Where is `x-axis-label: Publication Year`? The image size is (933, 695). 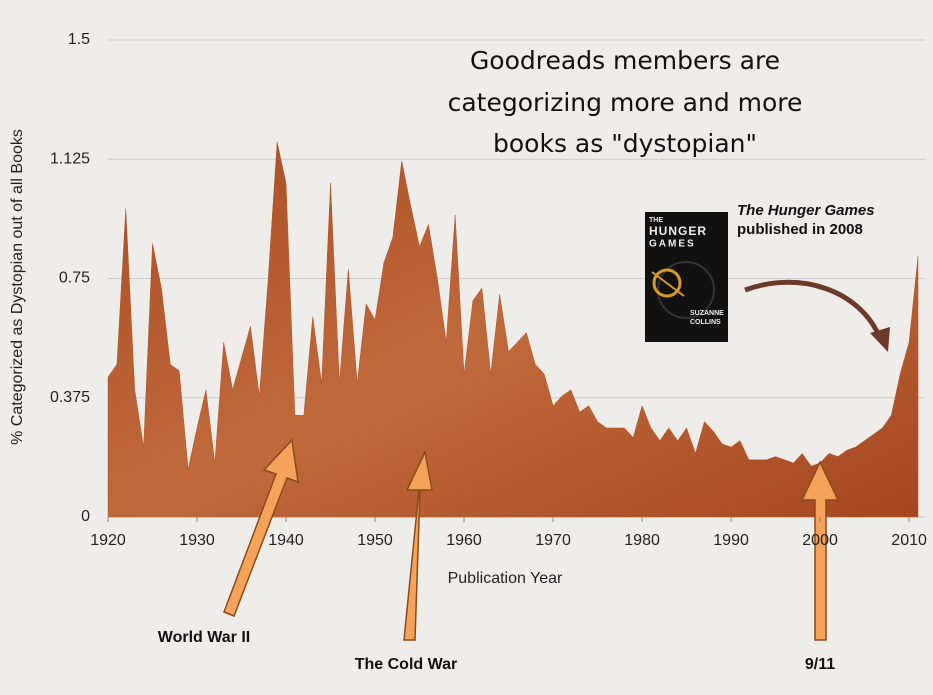 x-axis-label: Publication Year is located at coordinates (505, 578).